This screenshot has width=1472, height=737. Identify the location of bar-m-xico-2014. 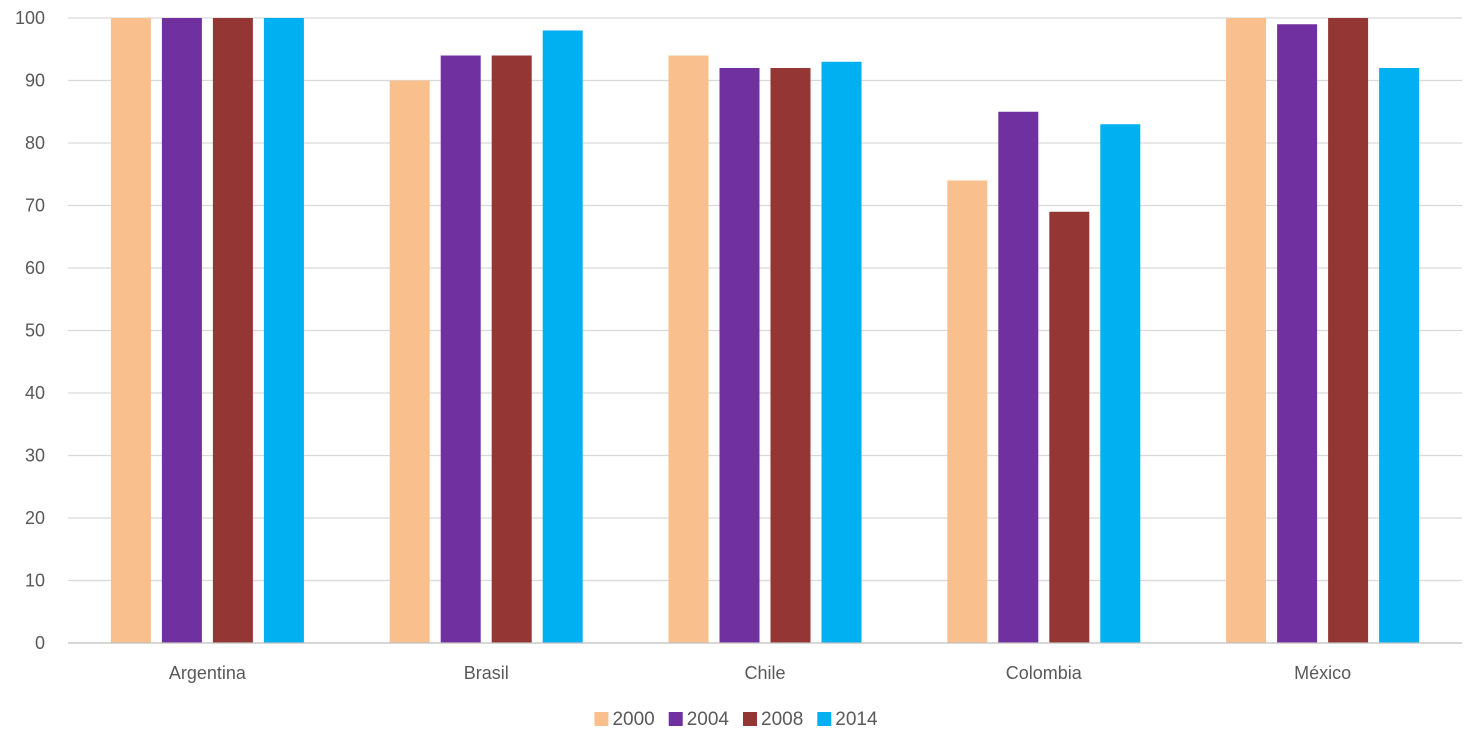
(1399, 355).